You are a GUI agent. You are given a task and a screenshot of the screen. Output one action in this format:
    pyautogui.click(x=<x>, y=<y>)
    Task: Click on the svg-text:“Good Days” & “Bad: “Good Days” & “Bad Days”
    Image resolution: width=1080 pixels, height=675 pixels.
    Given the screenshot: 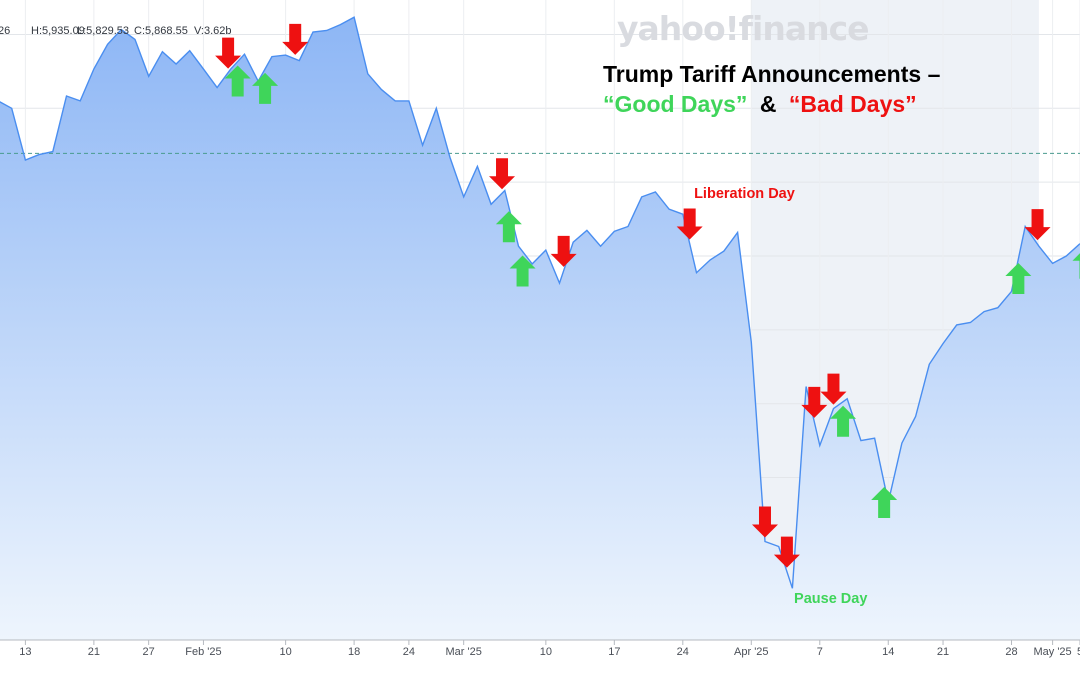 What is the action you would take?
    pyautogui.click(x=760, y=104)
    